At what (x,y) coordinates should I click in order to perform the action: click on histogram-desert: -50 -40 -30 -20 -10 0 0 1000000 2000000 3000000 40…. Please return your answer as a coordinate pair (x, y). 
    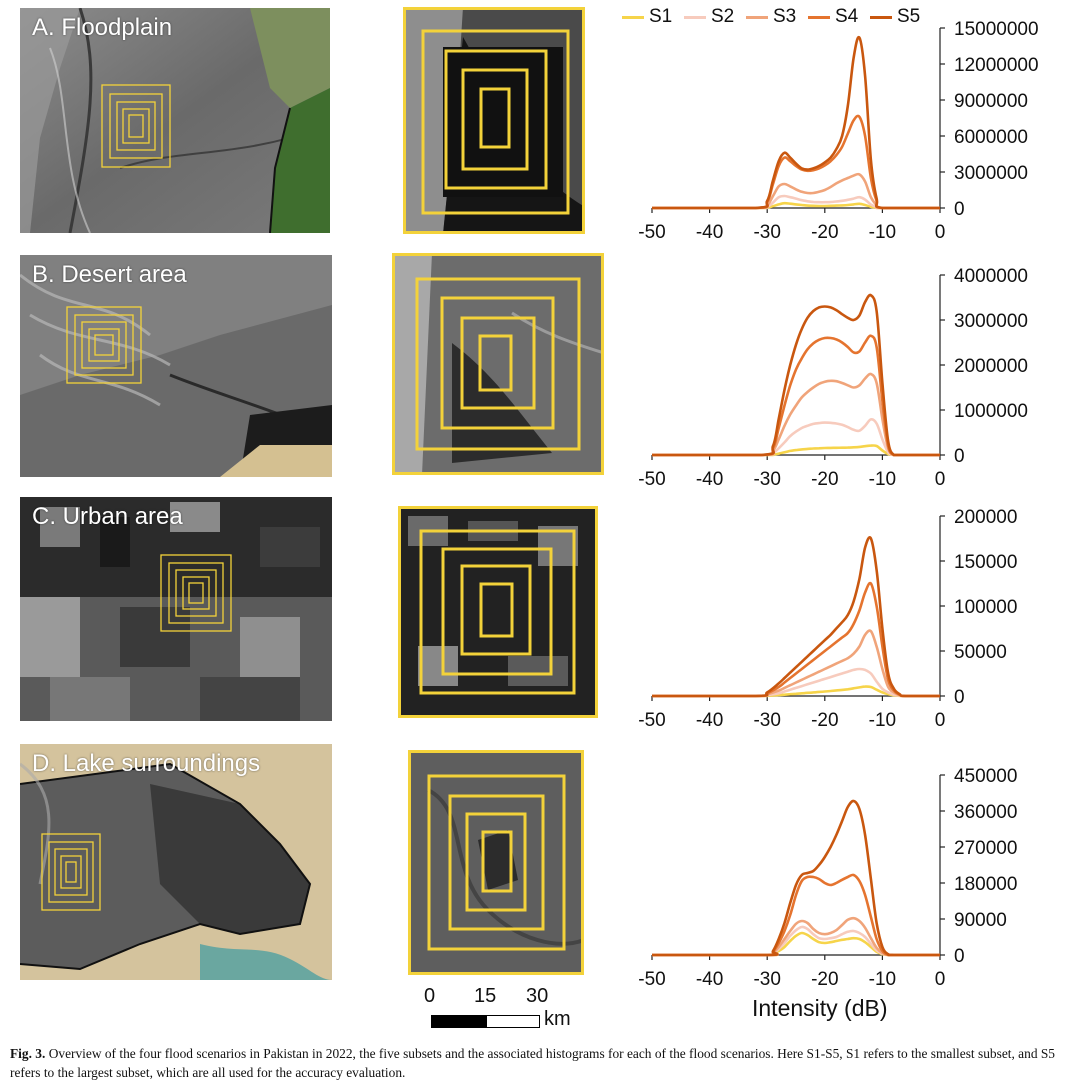
    Looking at the image, I should click on (855, 377).